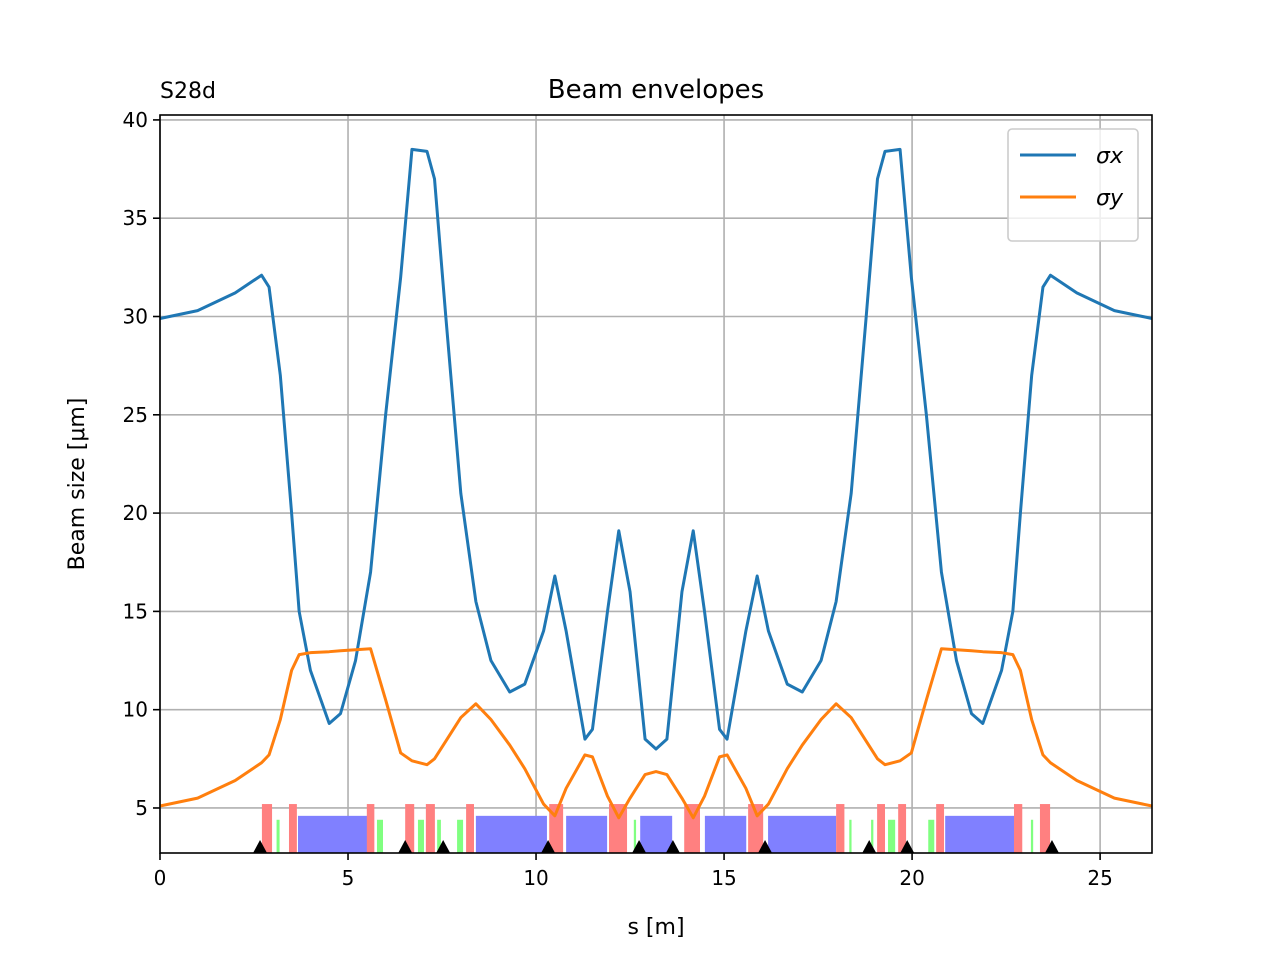 Image resolution: width=1280 pixels, height=964 pixels. I want to click on legend-label: σy, so click(1110, 198).